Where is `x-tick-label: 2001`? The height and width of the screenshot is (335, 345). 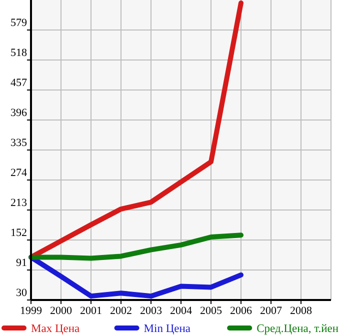 x-tick-label: 2001 is located at coordinates (91, 311).